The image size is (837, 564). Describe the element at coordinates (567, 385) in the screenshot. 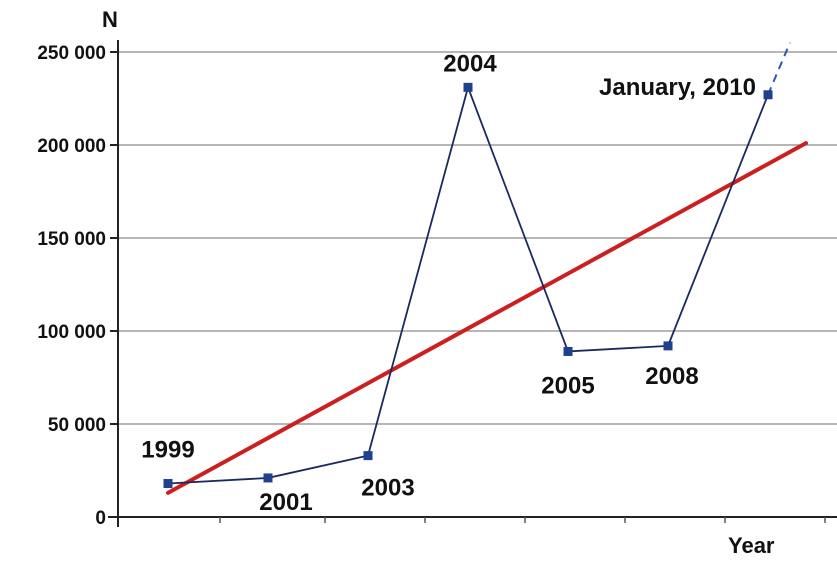

I see `data-point-label: 2005` at that location.